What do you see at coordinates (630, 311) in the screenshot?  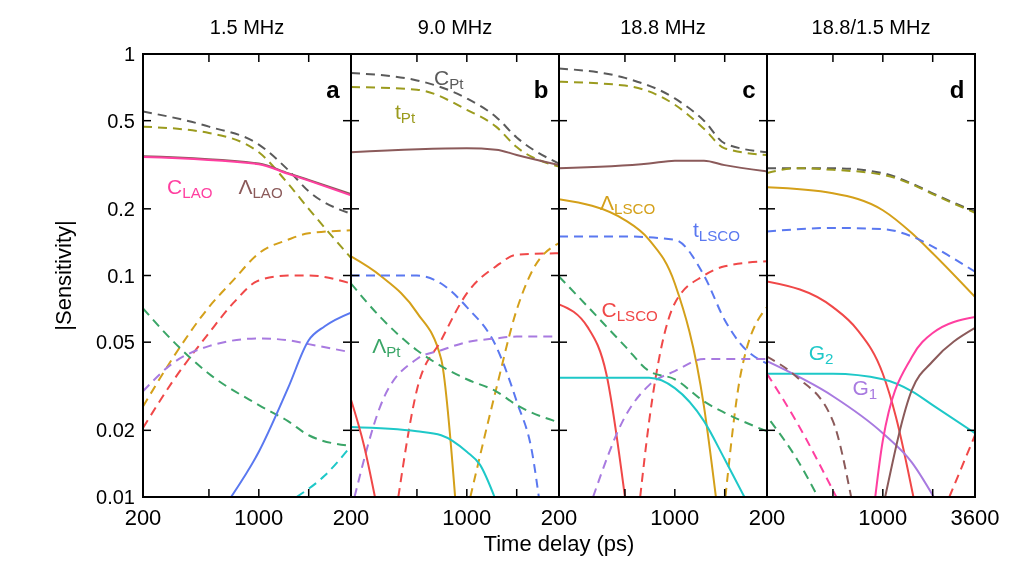 I see `series-label: C$_{LSCO}$` at bounding box center [630, 311].